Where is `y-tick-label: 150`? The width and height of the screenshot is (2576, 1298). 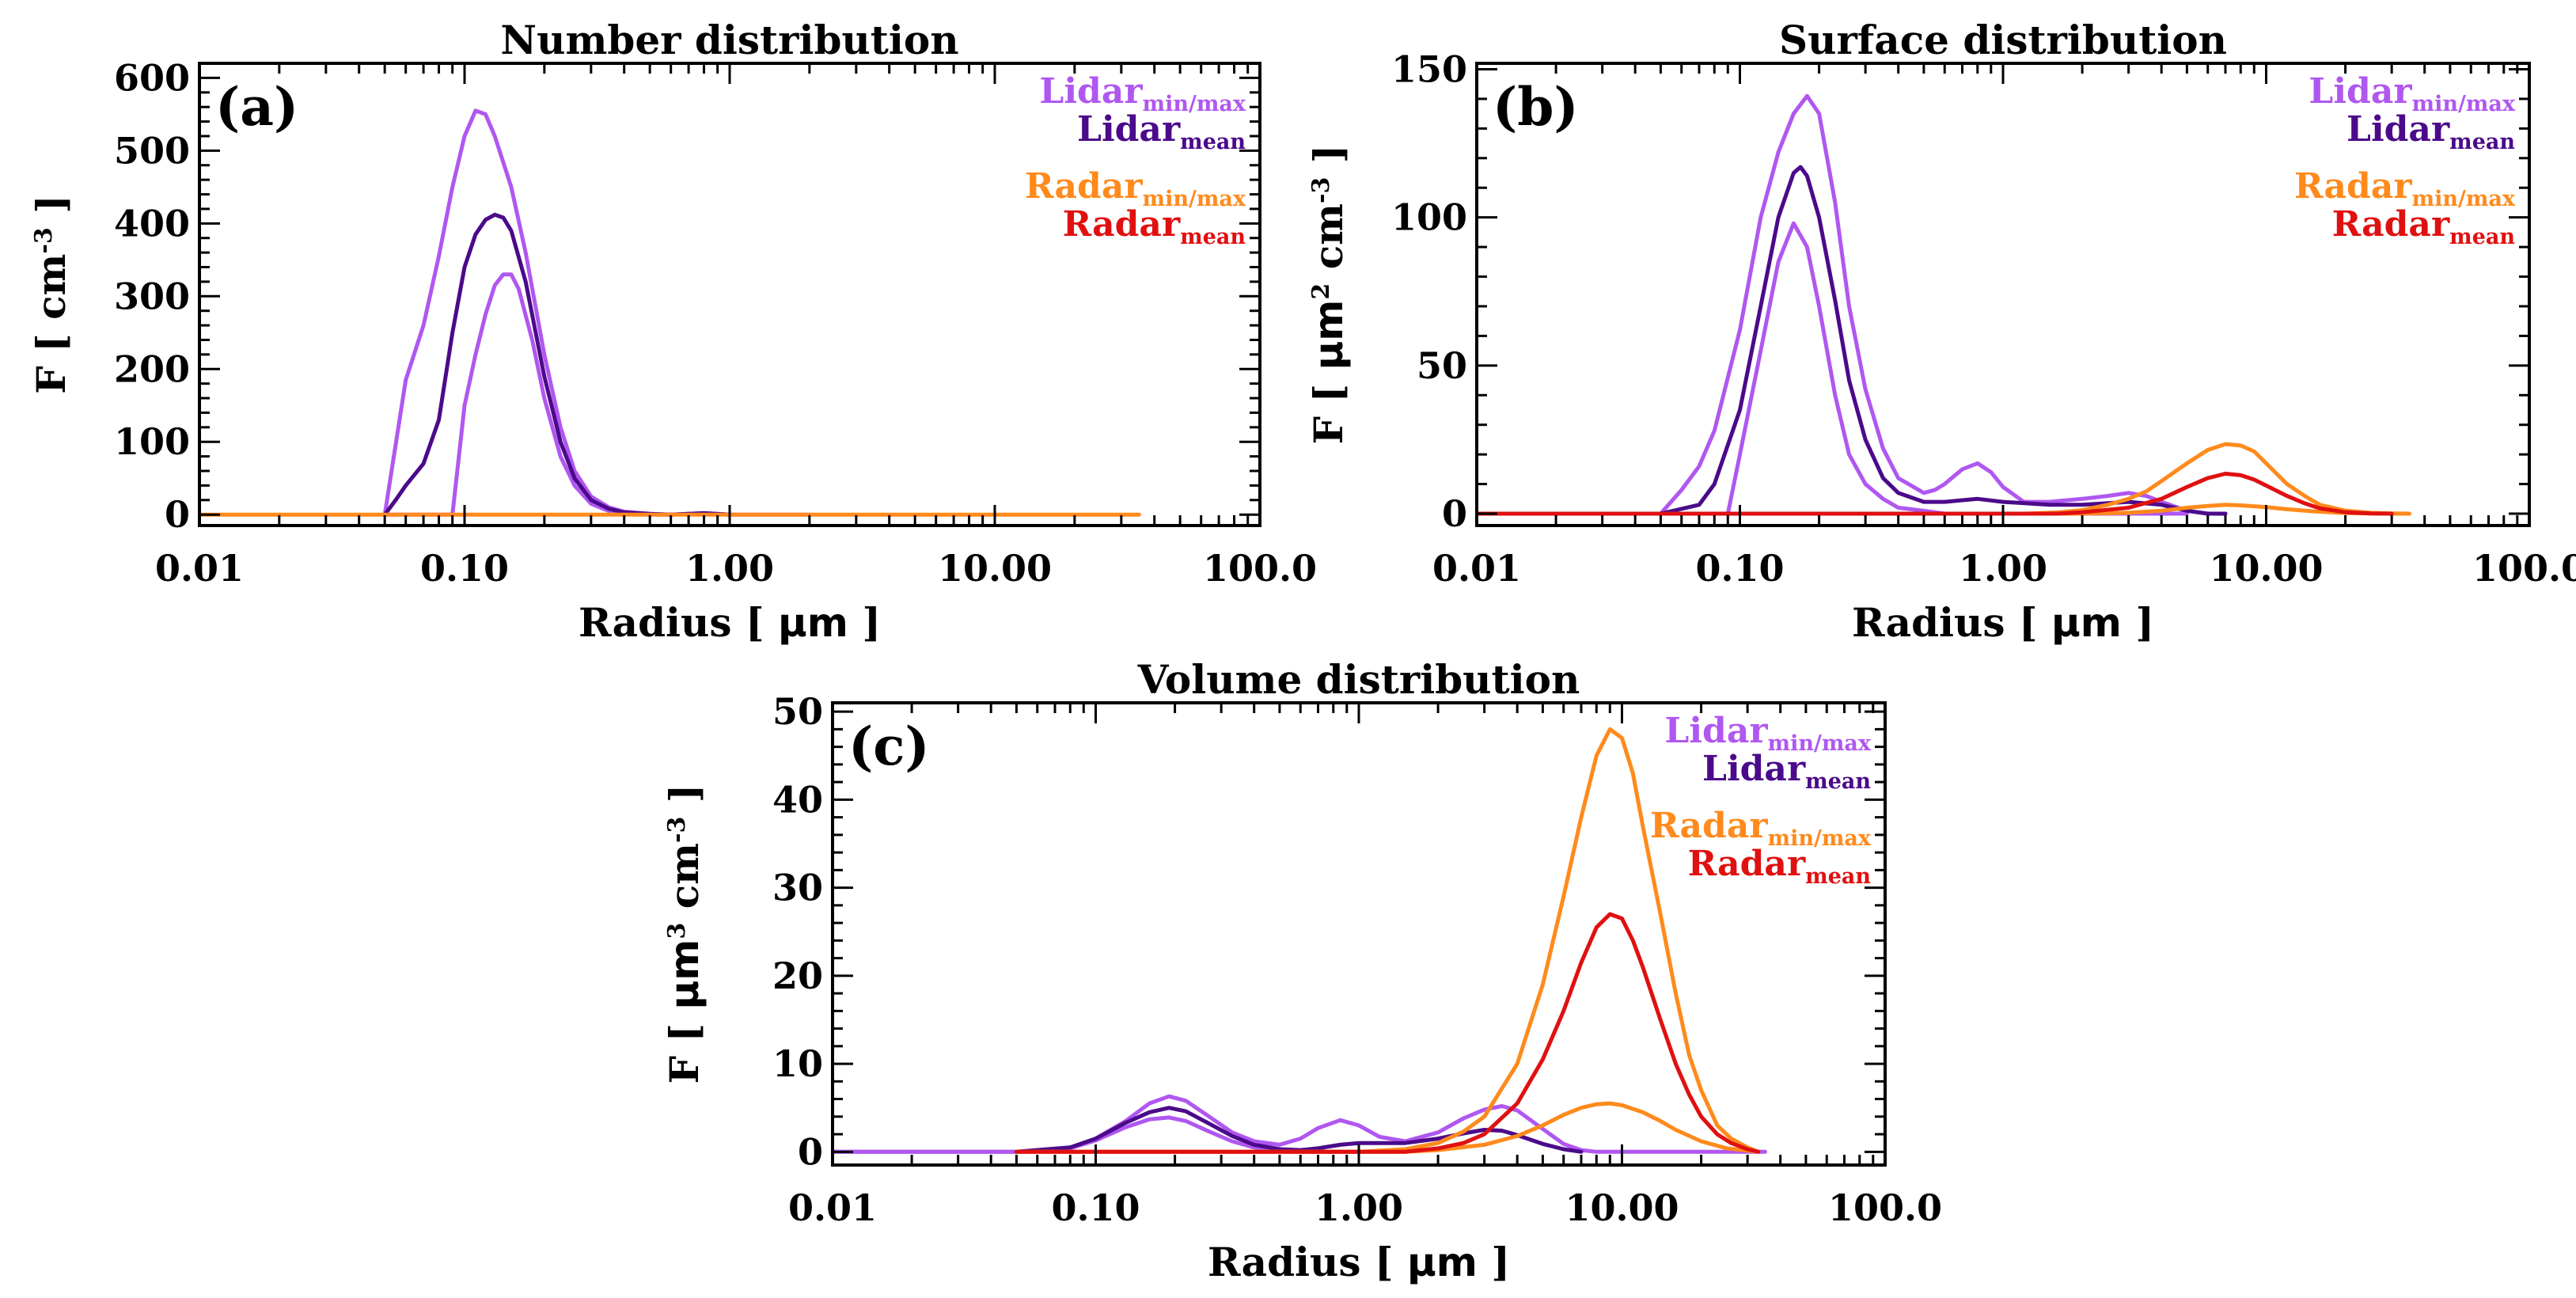 y-tick-label: 150 is located at coordinates (1429, 68).